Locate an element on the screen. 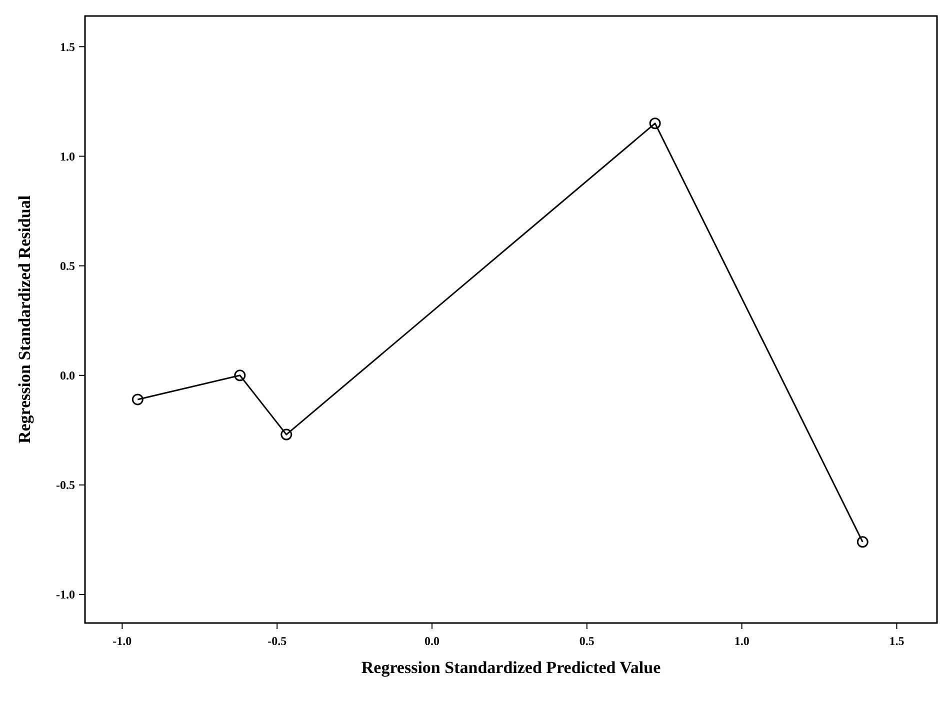 The image size is (947, 705). y-tick-label: -0.5 is located at coordinates (65, 485).